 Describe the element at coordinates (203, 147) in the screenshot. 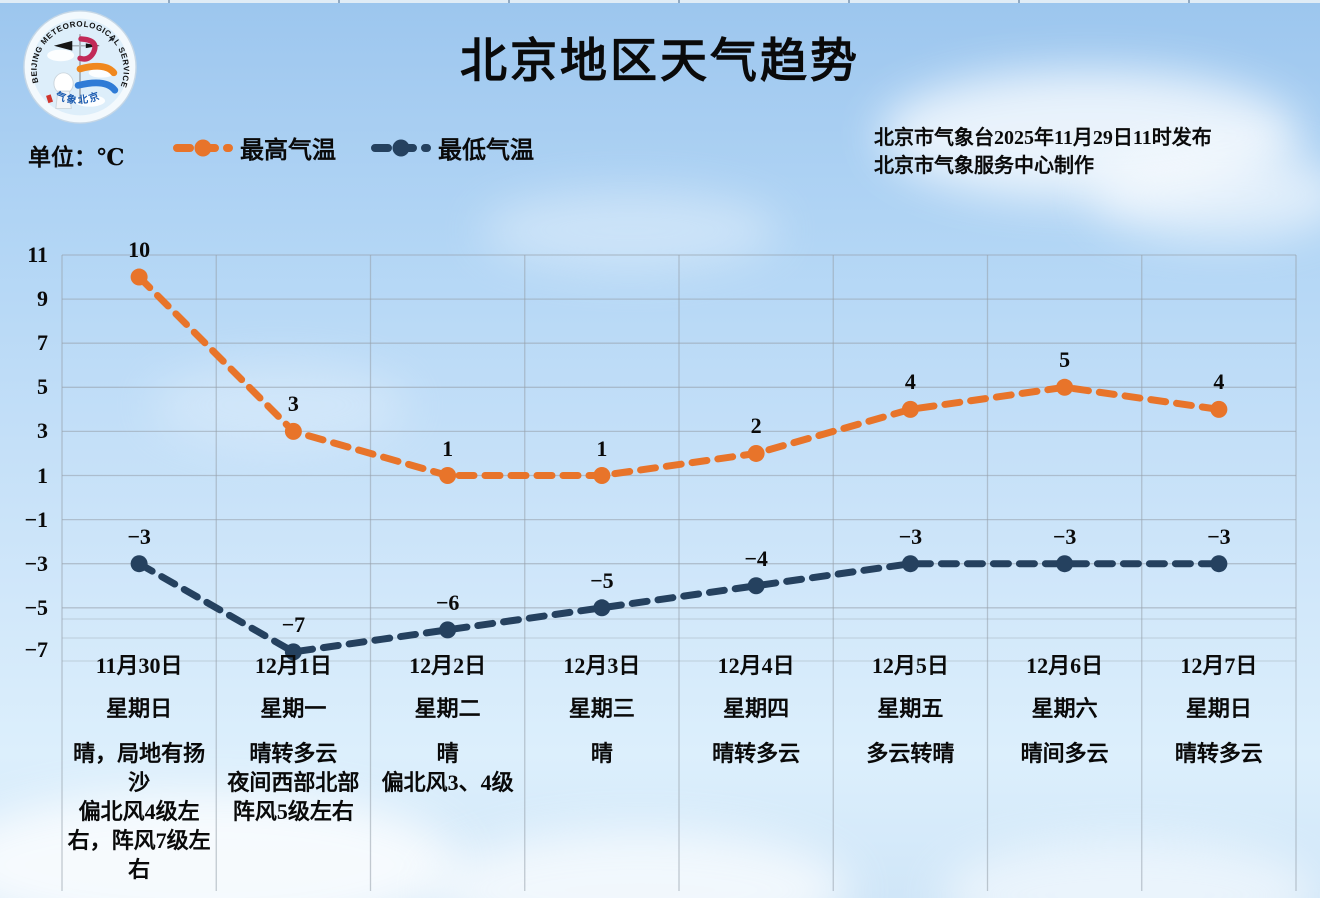

I see `high-temp-line-swatch` at that location.